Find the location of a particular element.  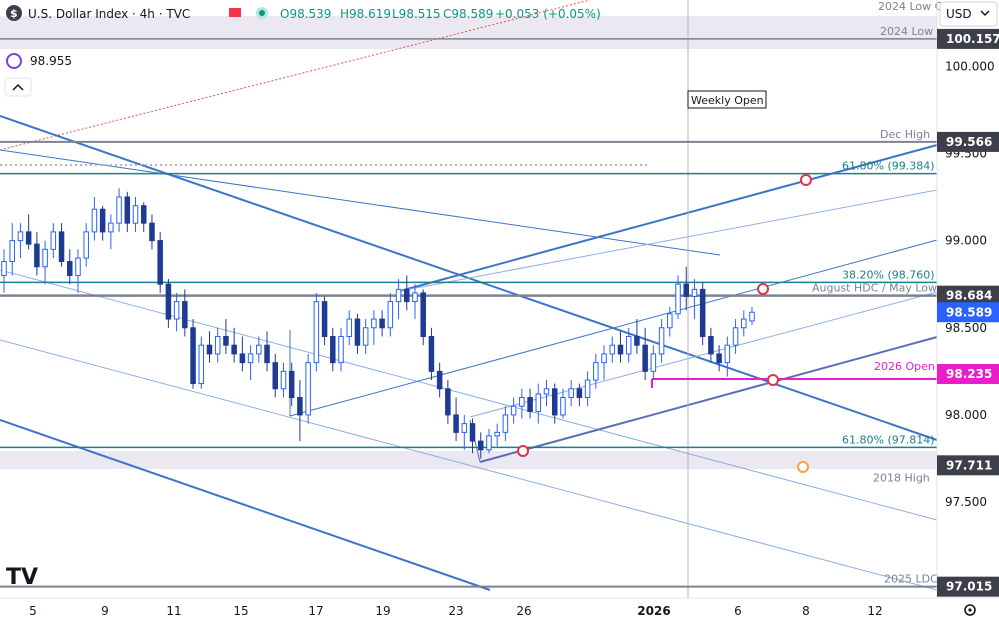

level-label-2: Dec High is located at coordinates (905, 134).